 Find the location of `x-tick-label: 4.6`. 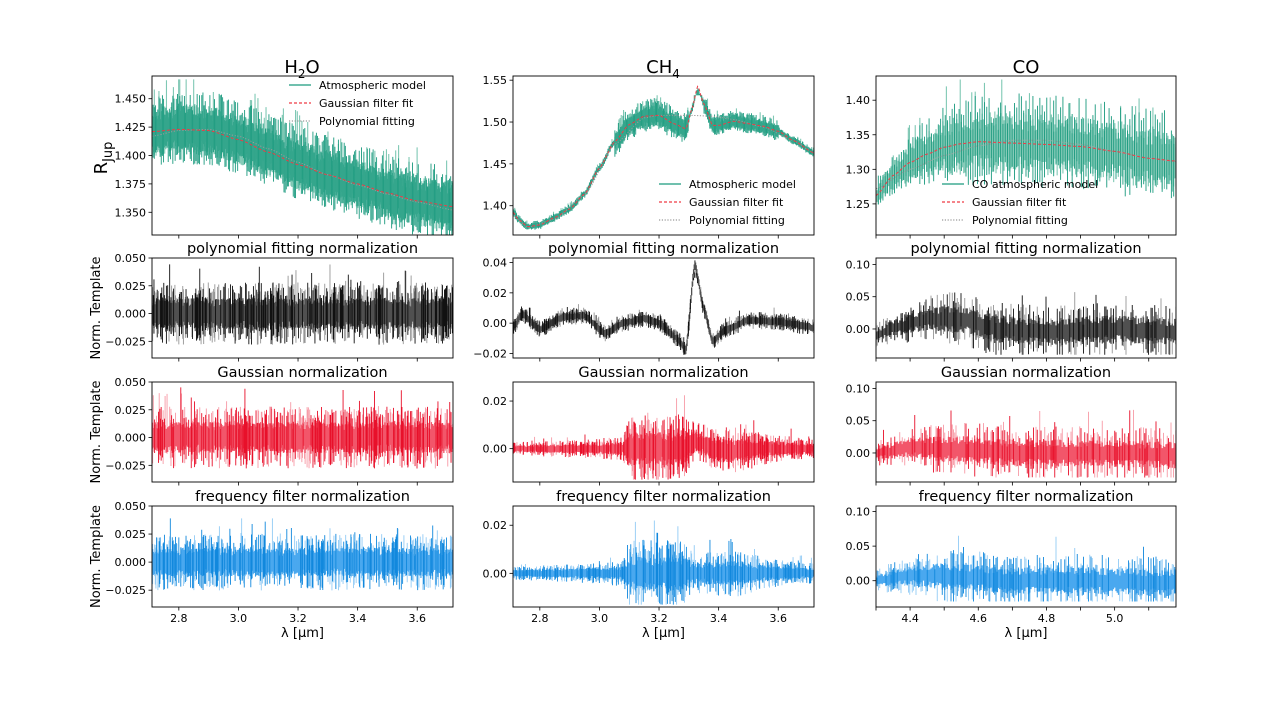

x-tick-label: 4.6 is located at coordinates (979, 618).